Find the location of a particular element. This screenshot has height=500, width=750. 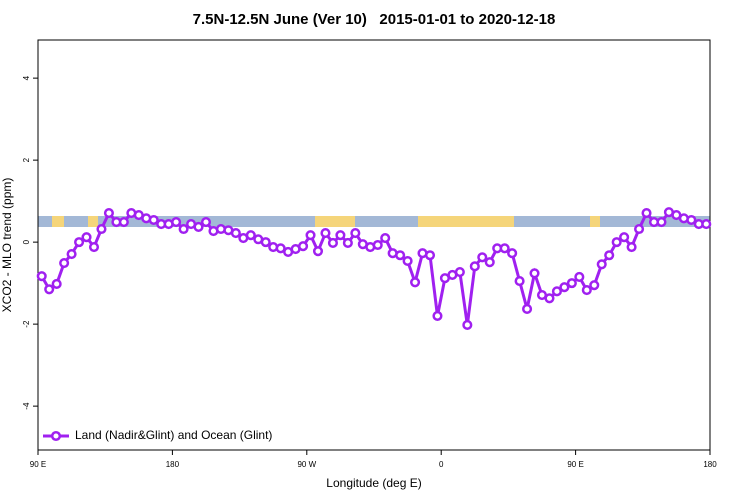

y-tick-label: 2 is located at coordinates (26, 159).